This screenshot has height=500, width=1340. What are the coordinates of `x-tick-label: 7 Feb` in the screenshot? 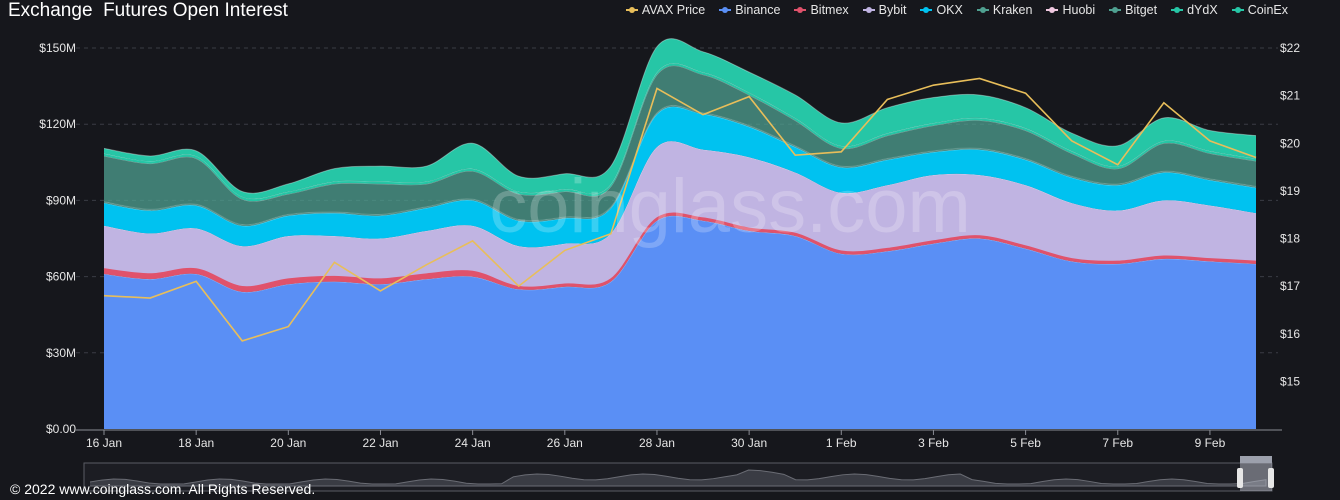 It's located at (1117, 443).